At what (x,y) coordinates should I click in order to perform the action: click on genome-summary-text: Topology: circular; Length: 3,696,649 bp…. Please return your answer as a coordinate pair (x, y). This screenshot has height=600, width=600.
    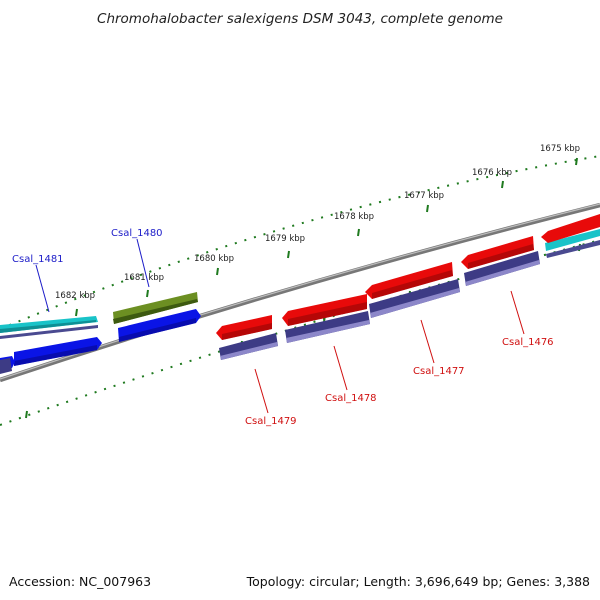
    Looking at the image, I should click on (418, 581).